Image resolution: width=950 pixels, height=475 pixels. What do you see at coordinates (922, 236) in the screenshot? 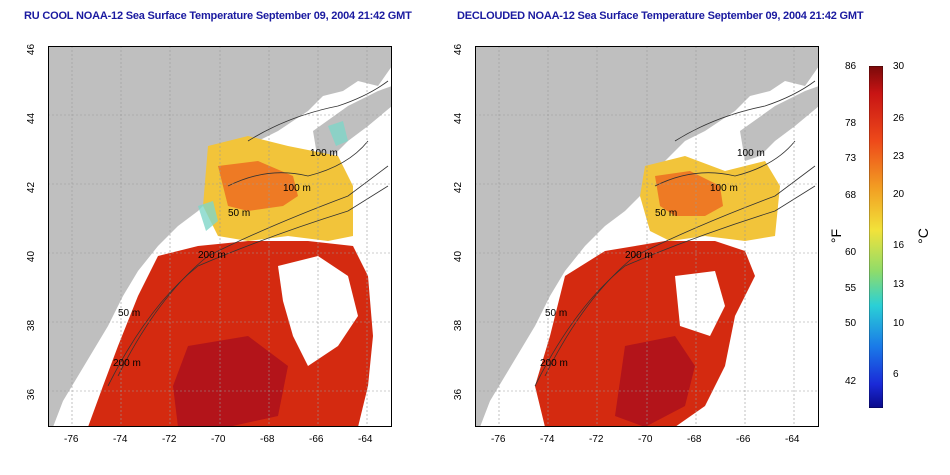
I see `celsius-unit-label: °C` at bounding box center [922, 236].